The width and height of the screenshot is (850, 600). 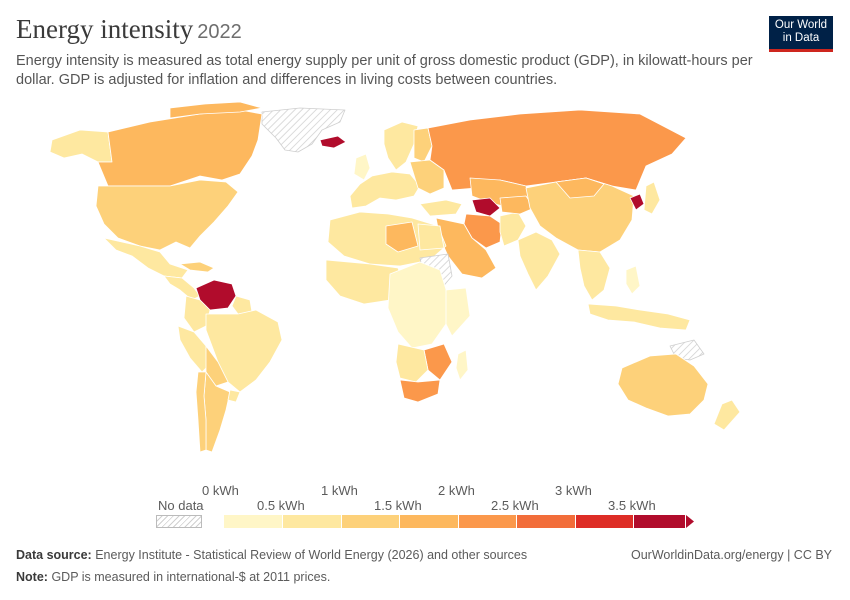 What do you see at coordinates (663, 385) in the screenshot?
I see `region-australia` at bounding box center [663, 385].